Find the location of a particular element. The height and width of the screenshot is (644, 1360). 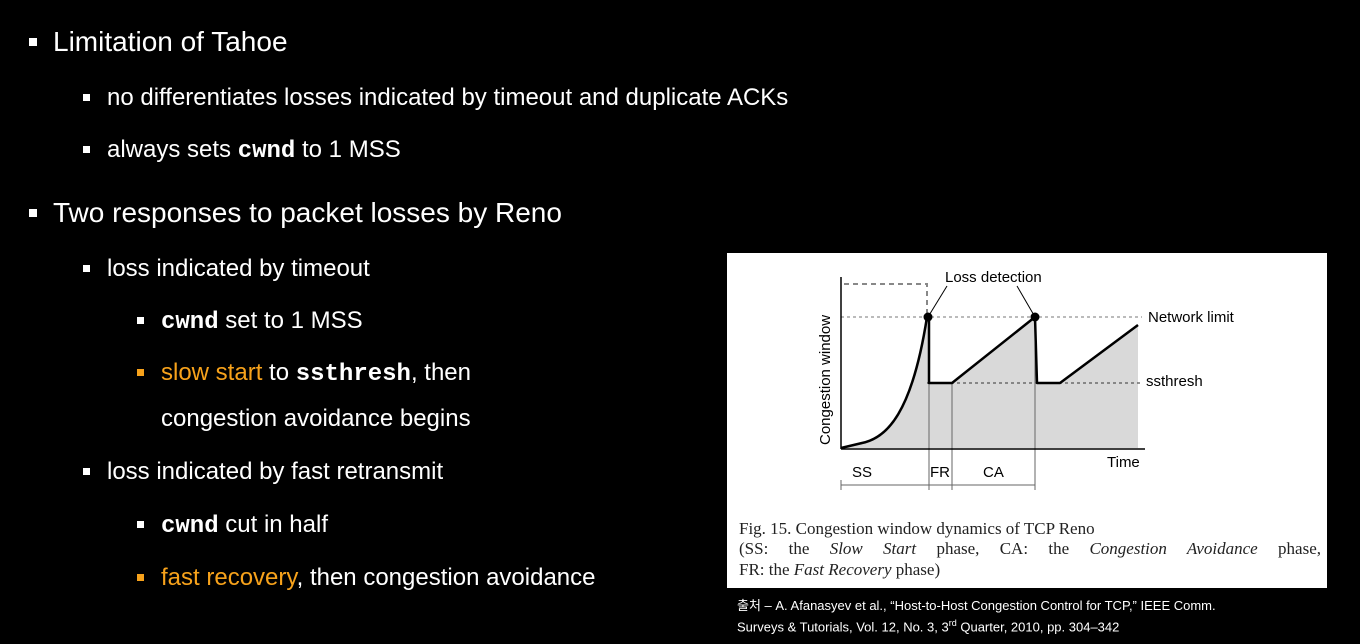

phase-fr-label: FR is located at coordinates (940, 472).